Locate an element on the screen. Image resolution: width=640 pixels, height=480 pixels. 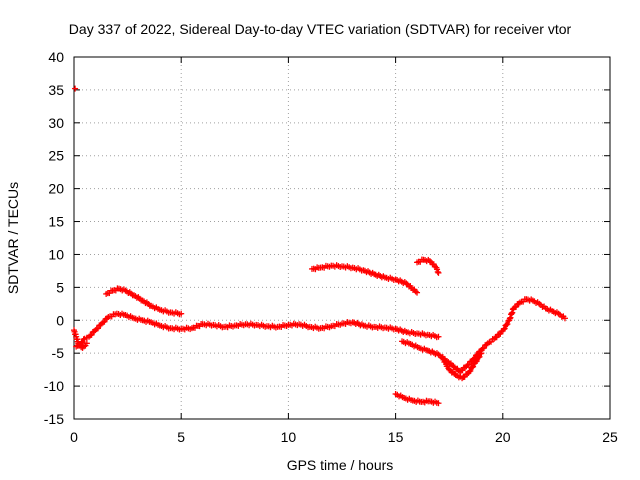
y-tick-label: 15 is located at coordinates (56, 222).